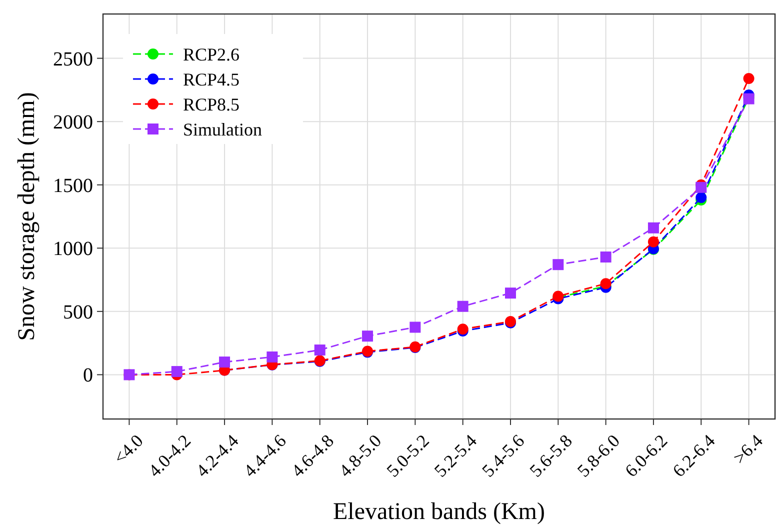  I want to click on y-tick-label: 2500, so click(73, 59).